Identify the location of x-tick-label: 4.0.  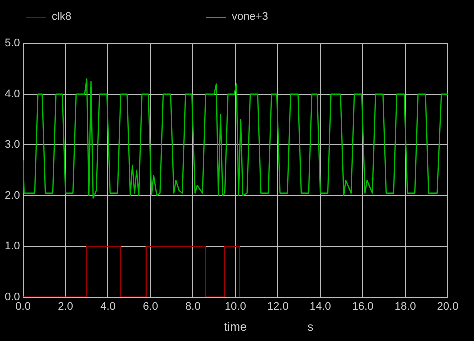
(108, 307).